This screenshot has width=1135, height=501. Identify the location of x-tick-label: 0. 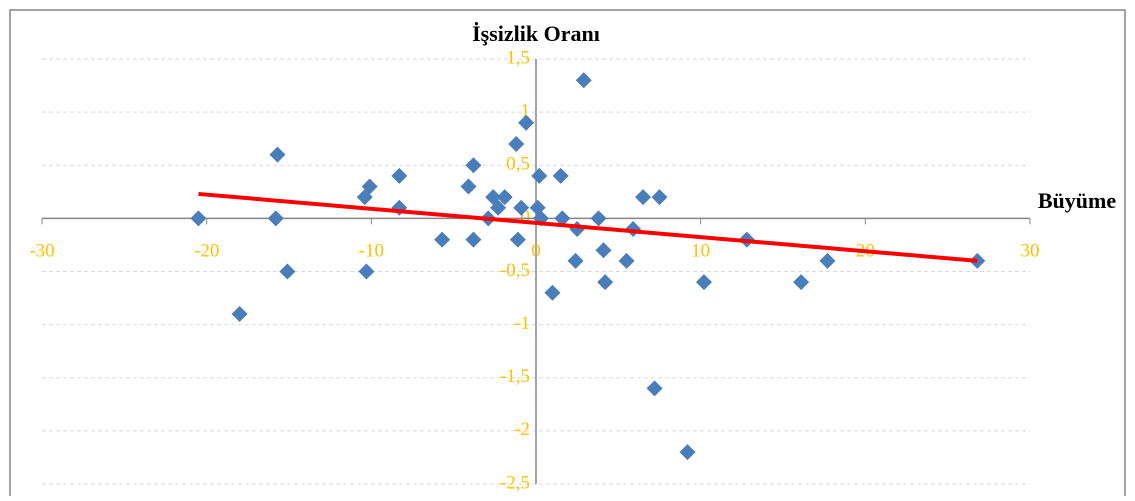
(536, 251).